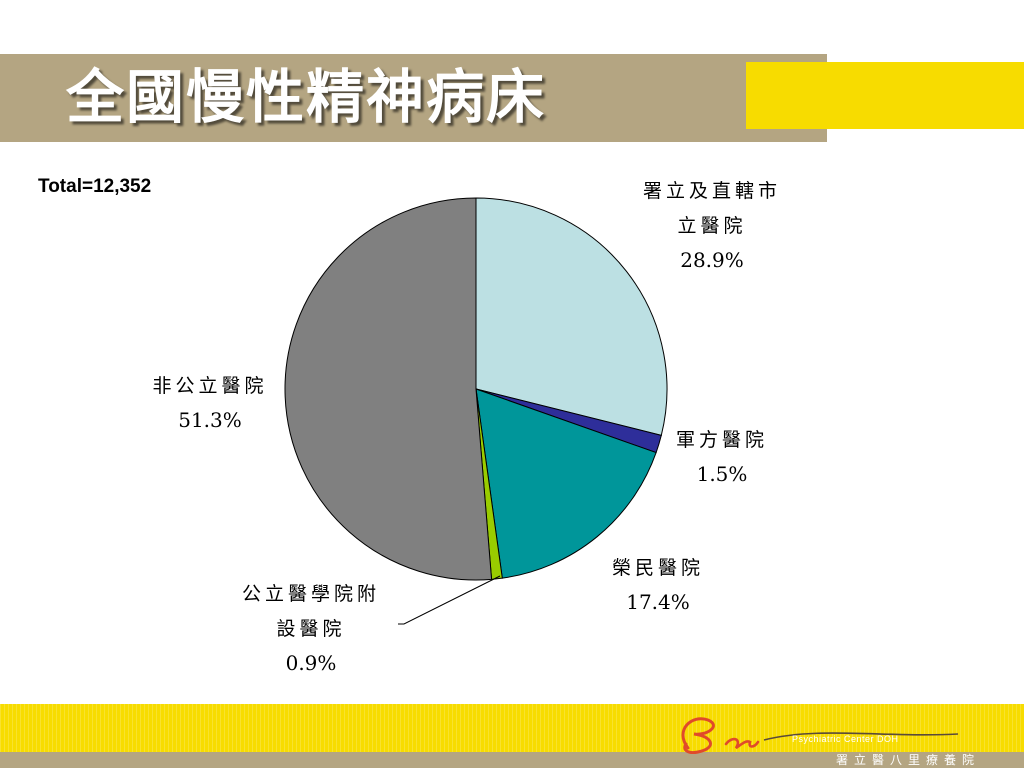  I want to click on leader-line, so click(449, 600).